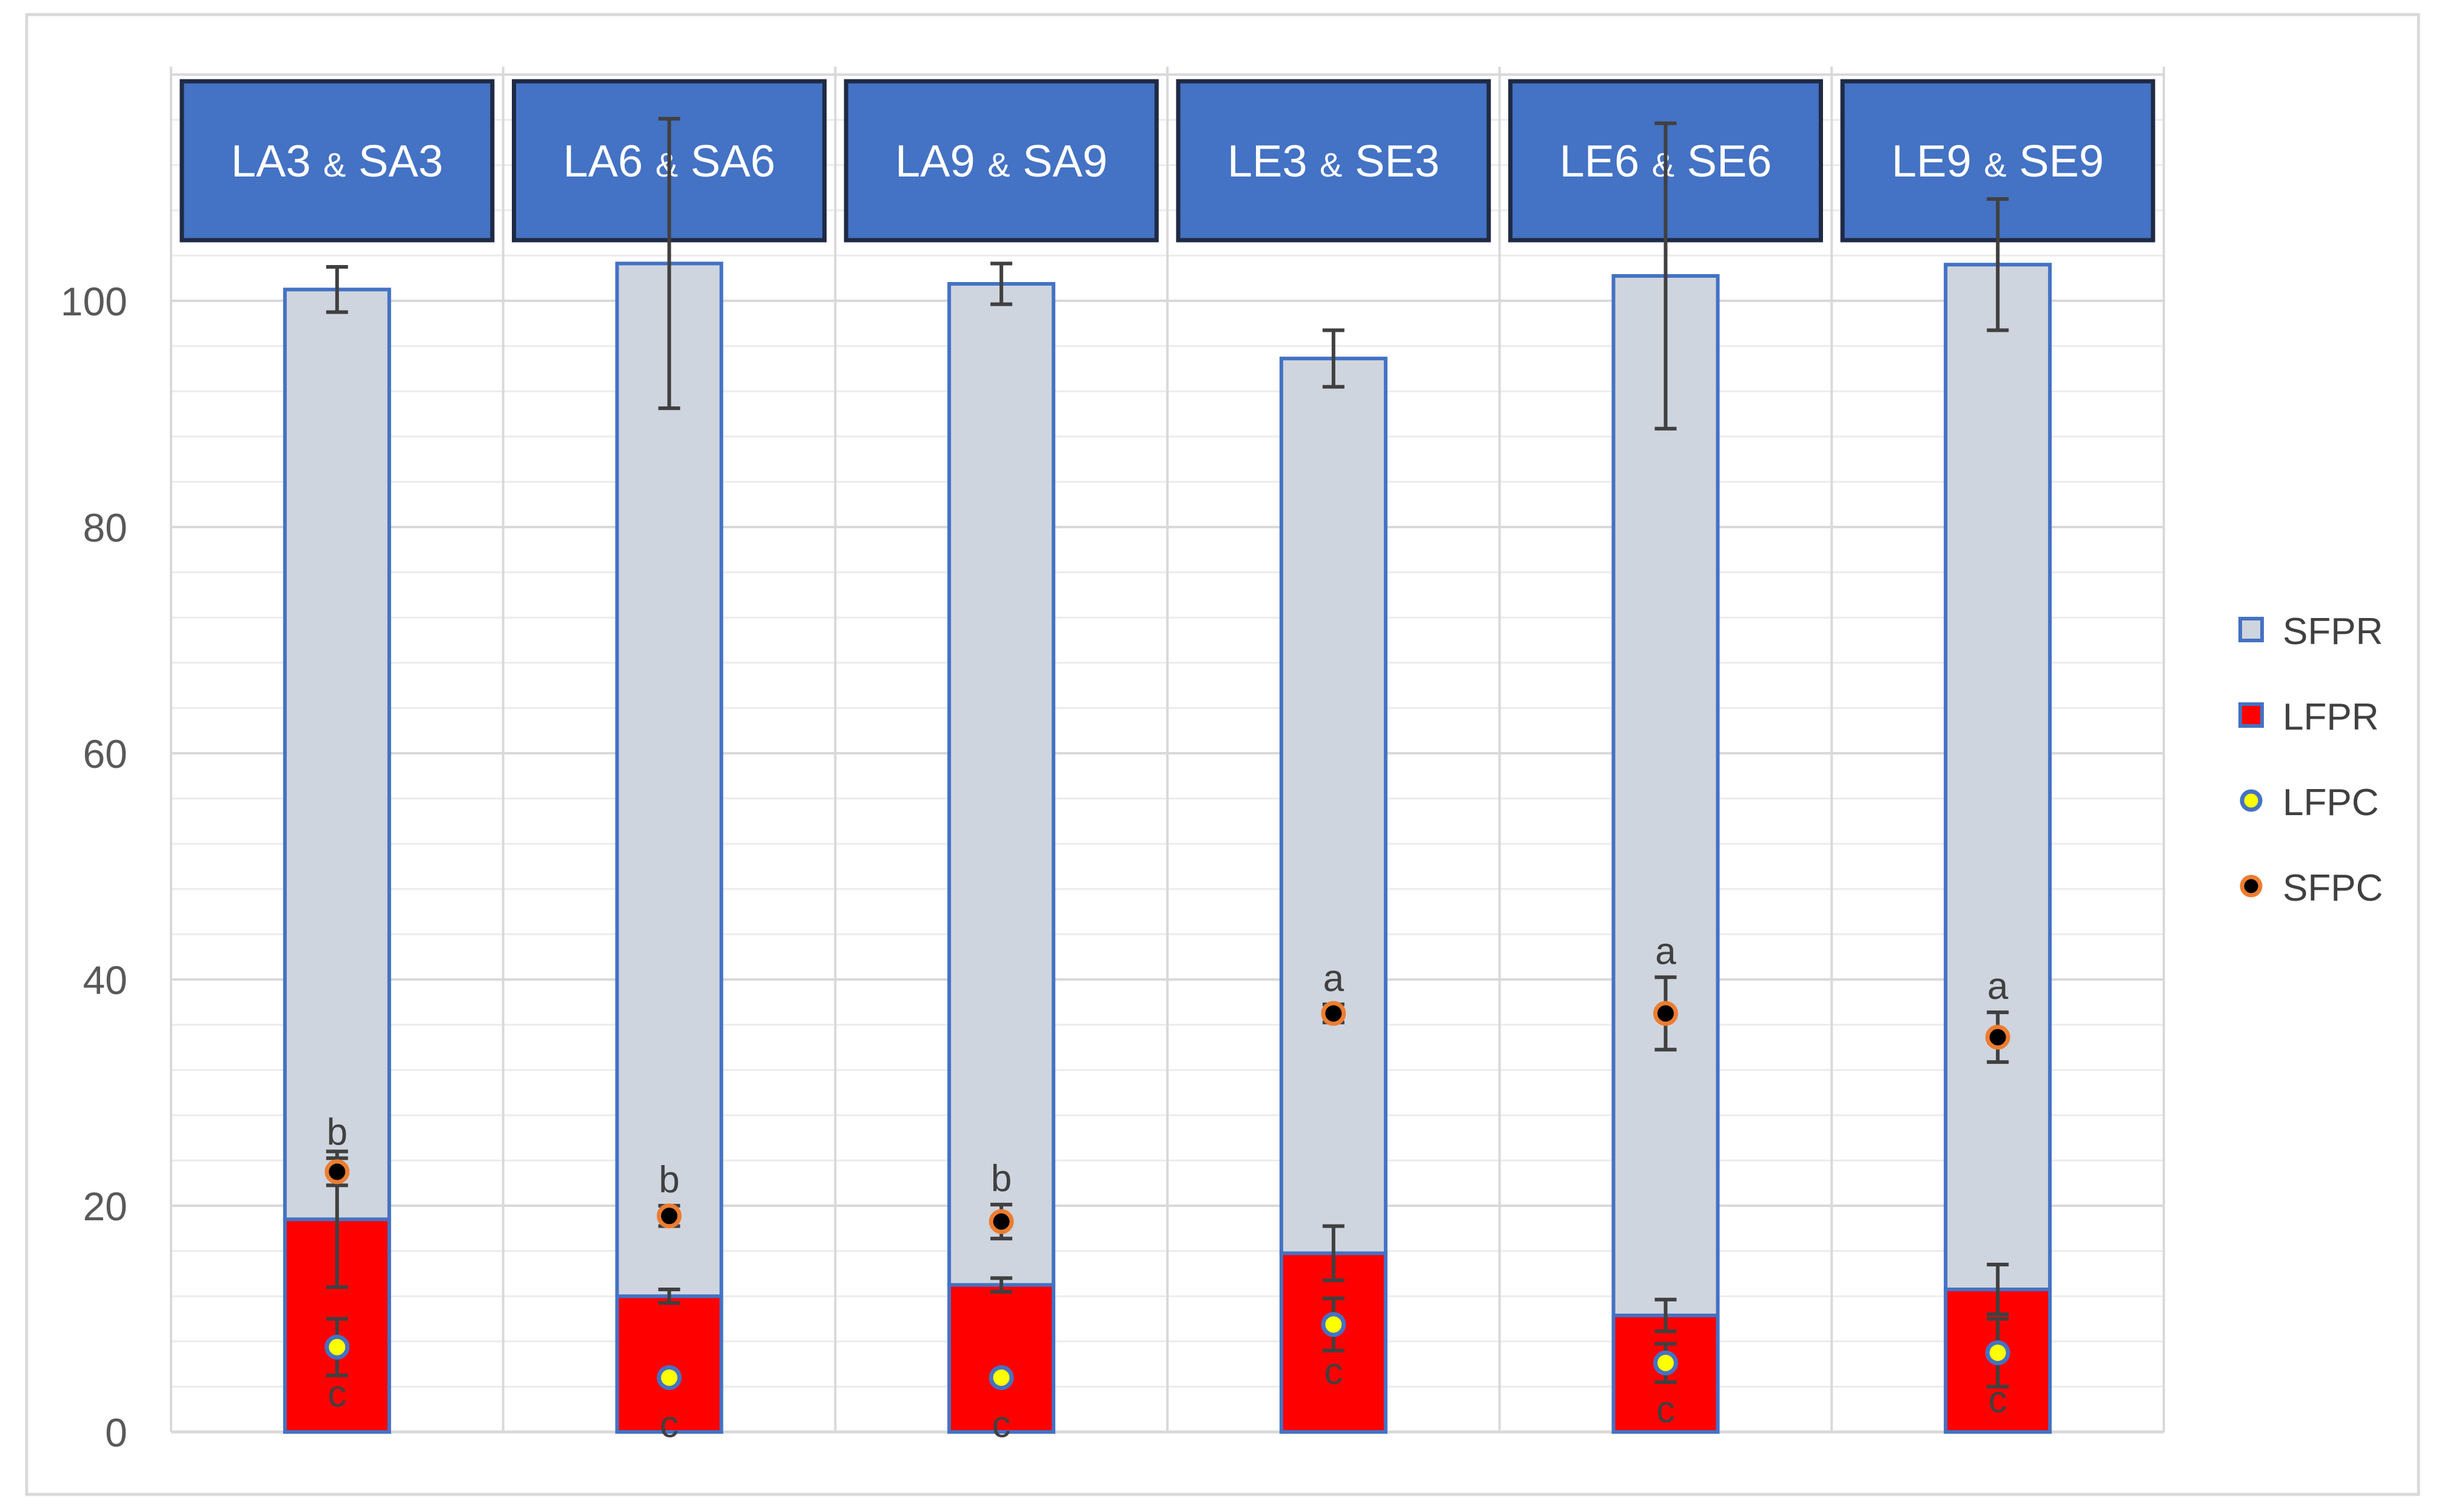 The width and height of the screenshot is (2444, 1512). Describe the element at coordinates (94, 867) in the screenshot. I see `y-axis: 0 20 40 60 80 100` at that location.